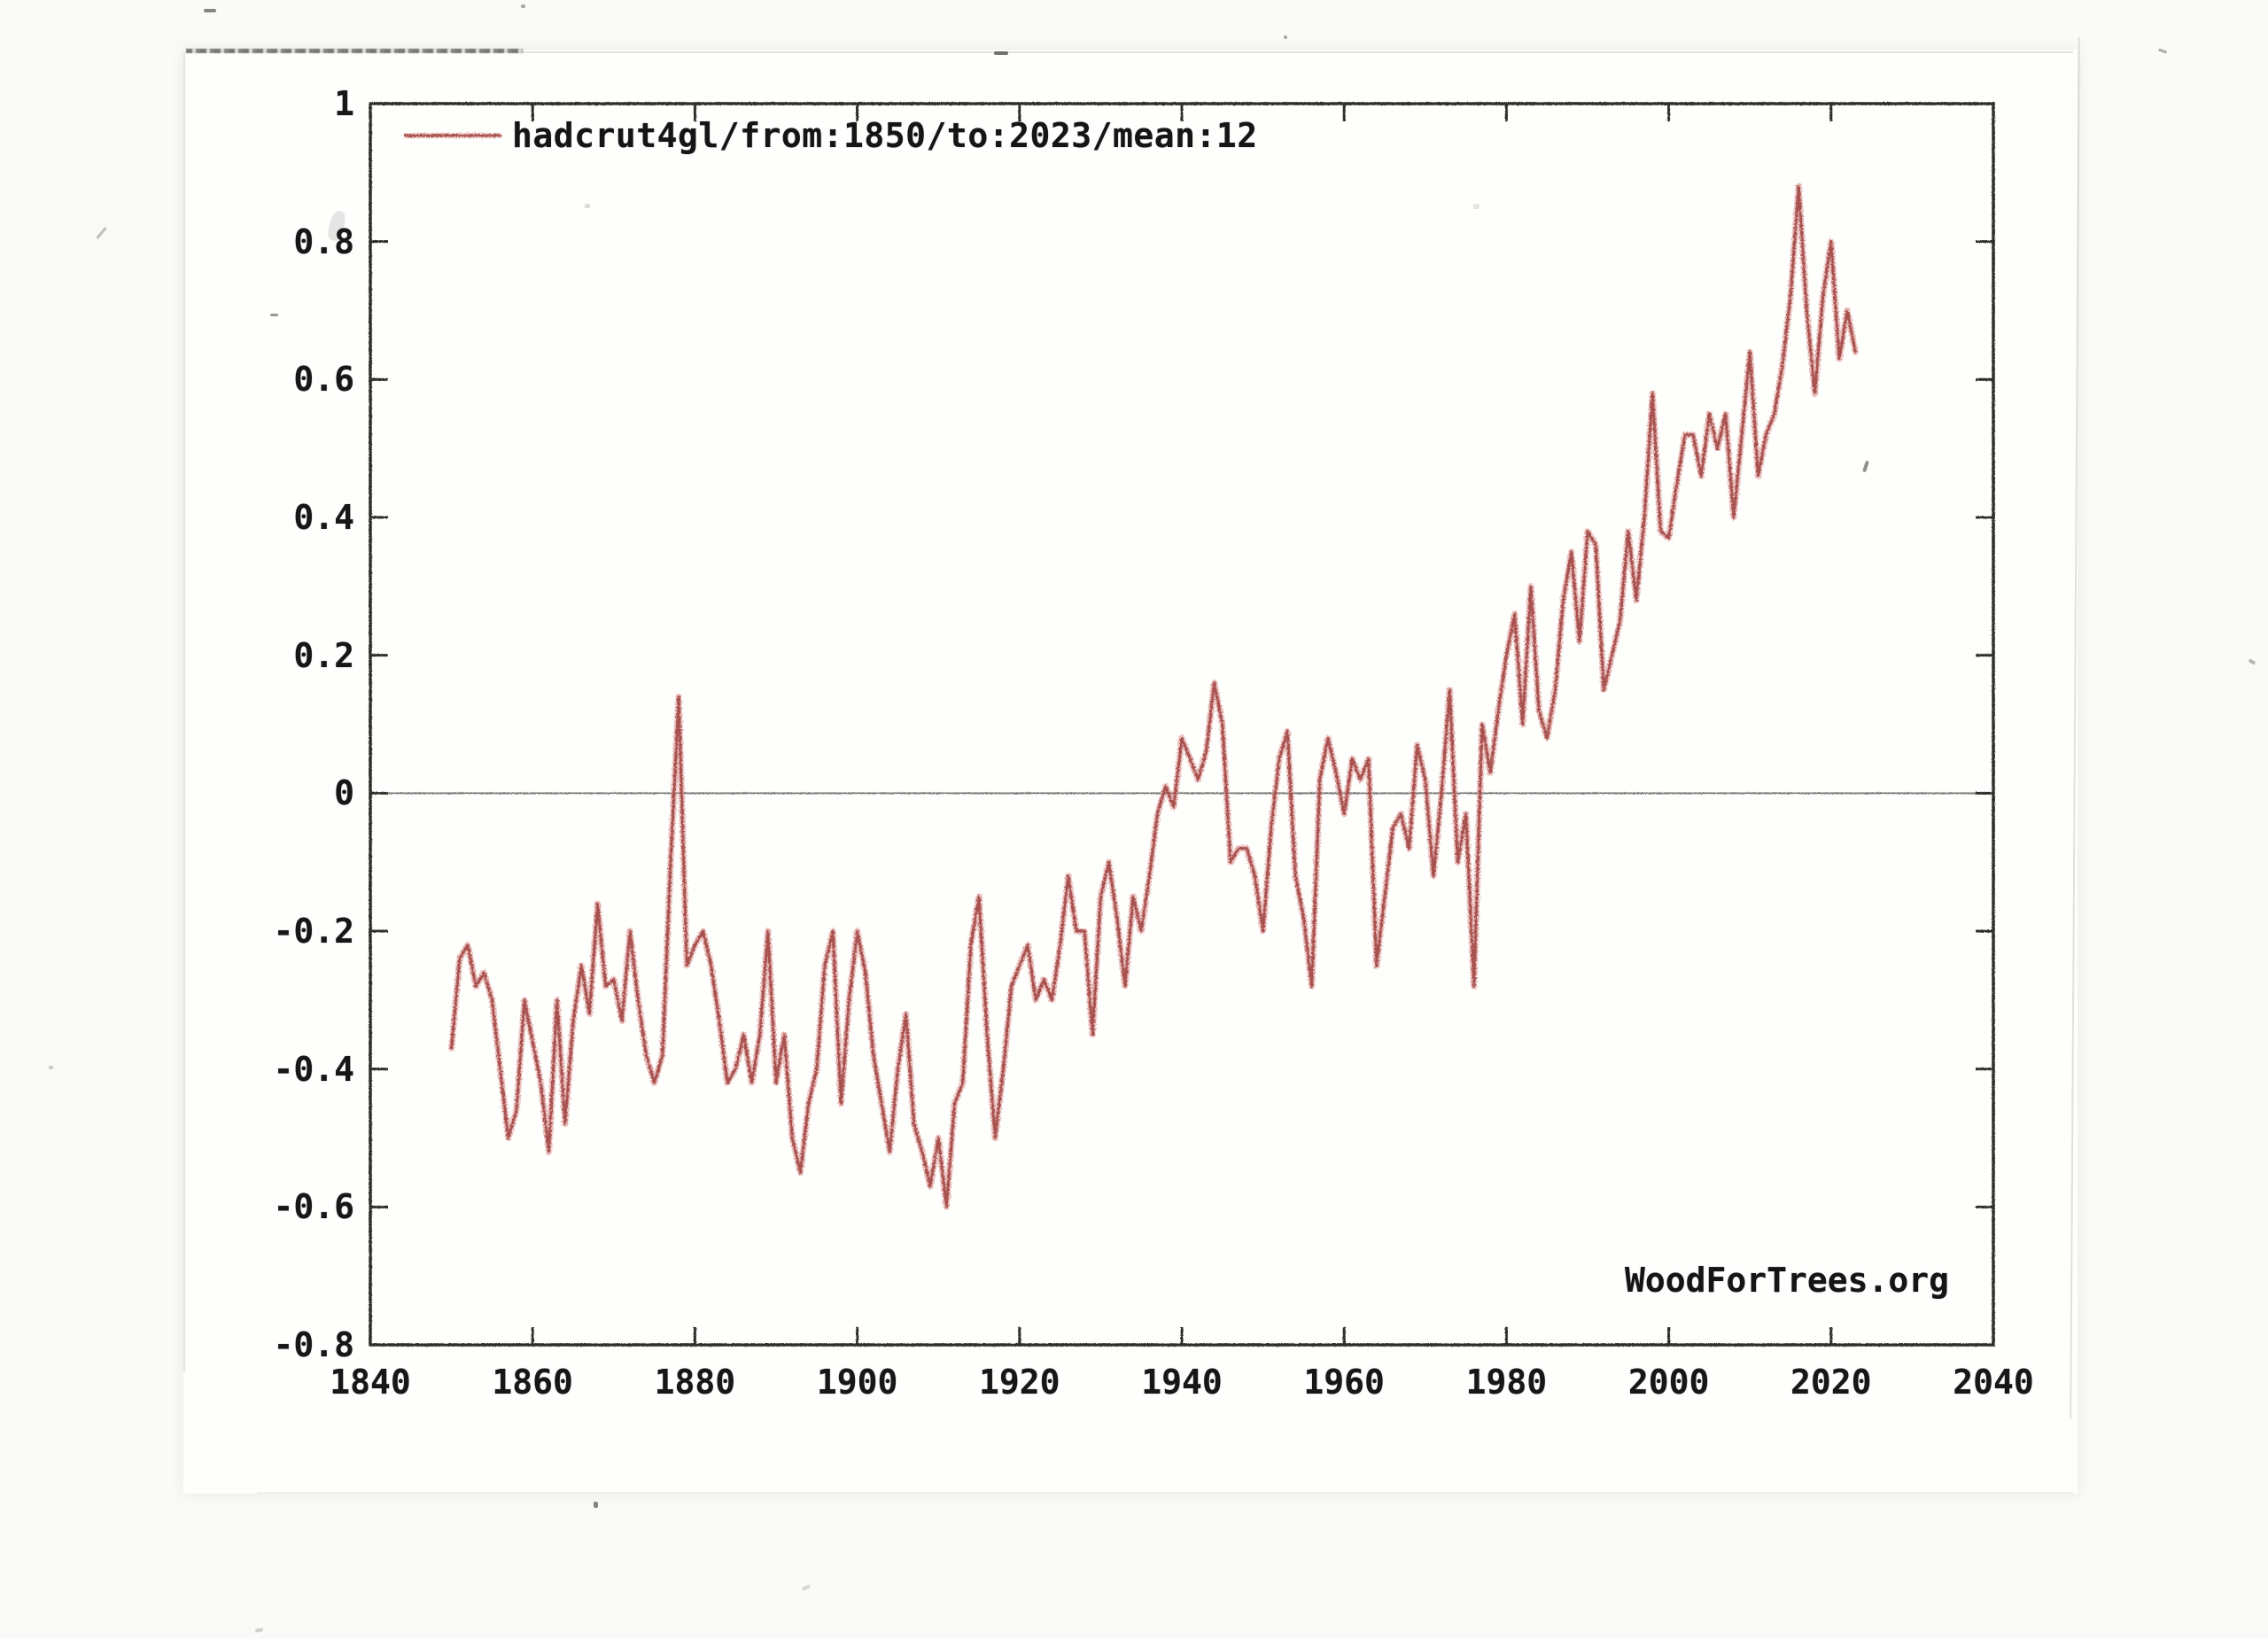  Describe the element at coordinates (323, 655) in the screenshot. I see `y-tick-label: 0.2` at that location.